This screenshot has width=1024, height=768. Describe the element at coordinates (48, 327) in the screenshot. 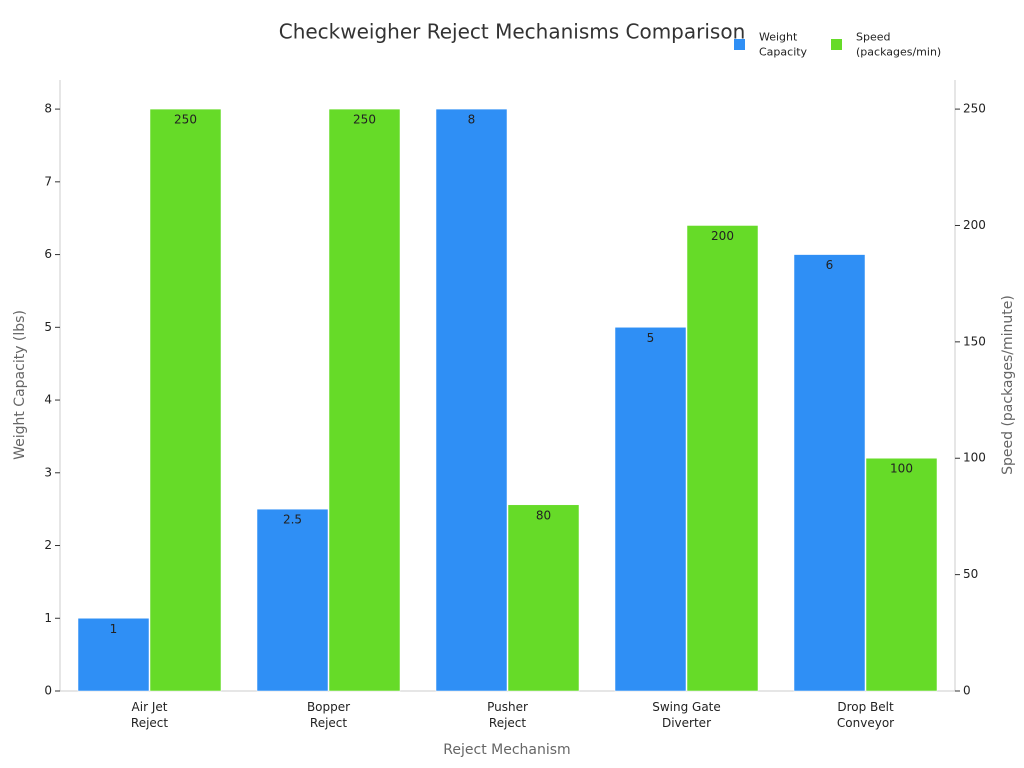

I see `y-tick-label: 5` at that location.